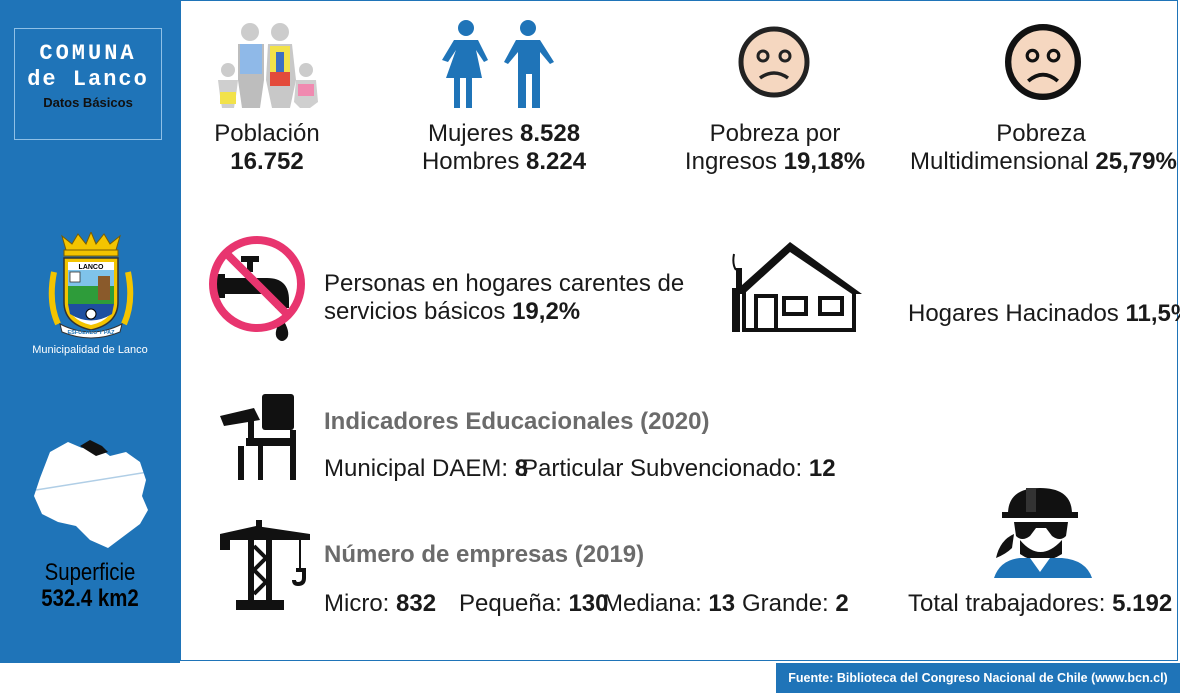  I want to click on medium-companies-stat: Mediana: 13, so click(669, 603).